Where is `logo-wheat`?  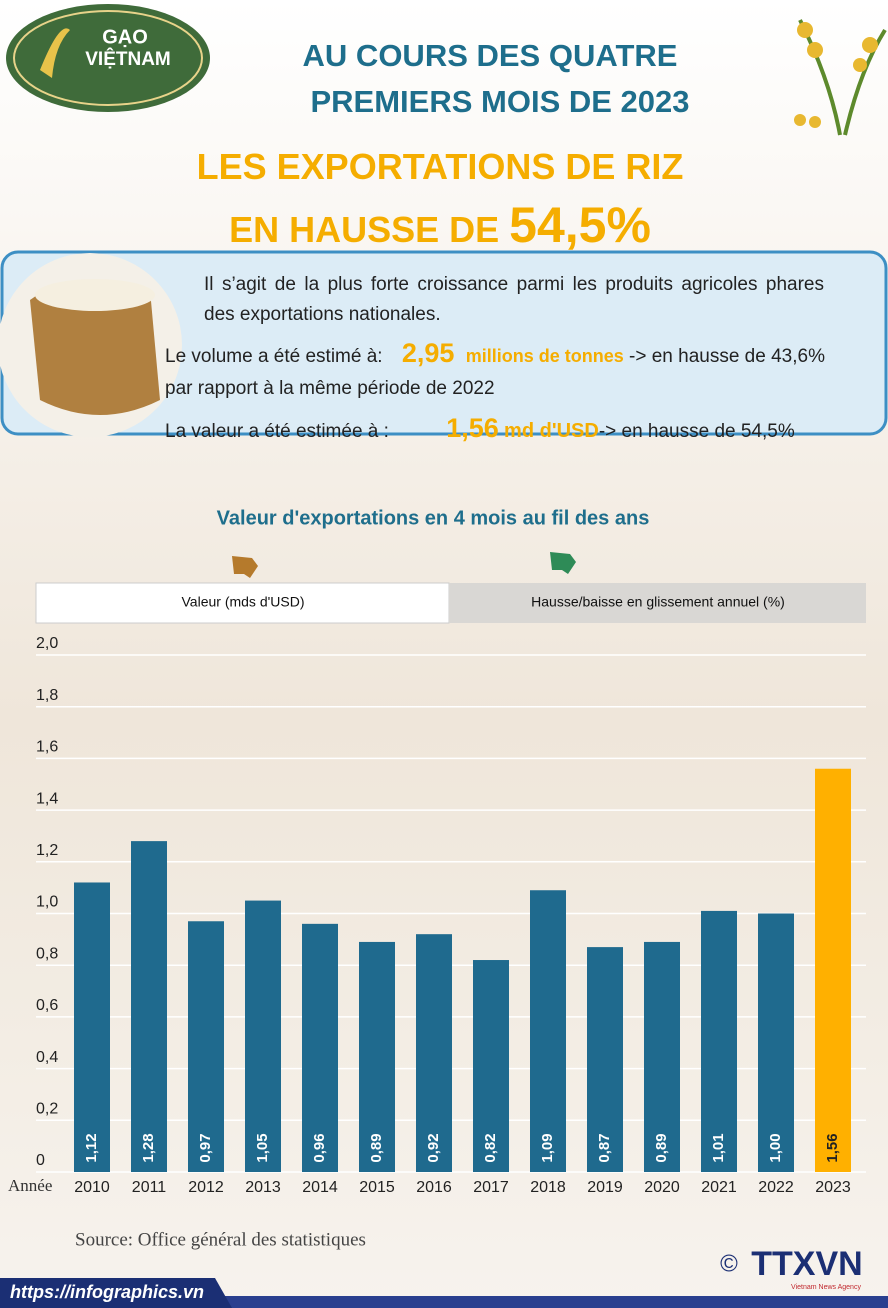 logo-wheat is located at coordinates (55, 53).